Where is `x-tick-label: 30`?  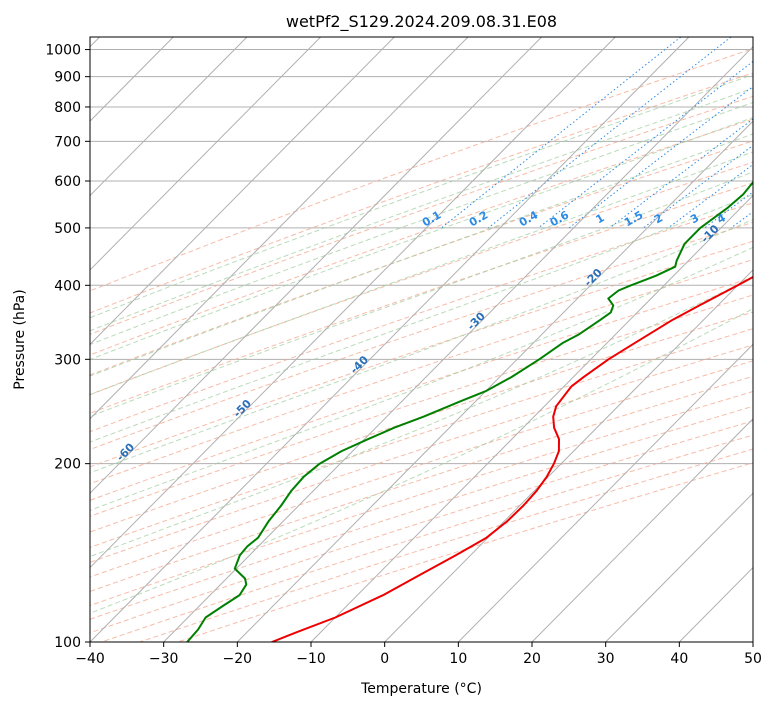
x-tick-label: 30 is located at coordinates (606, 659).